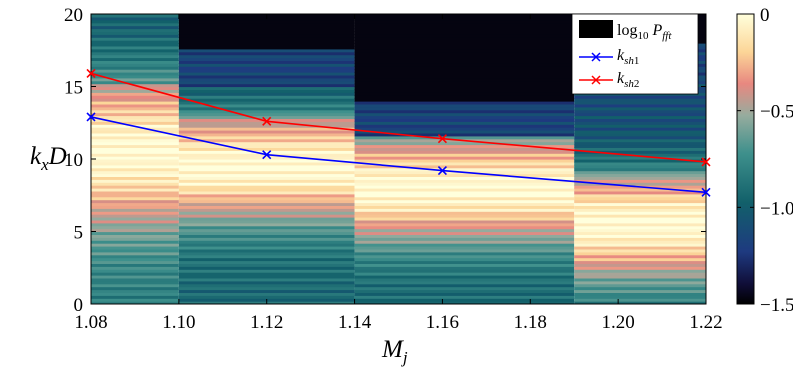 The height and width of the screenshot is (374, 793). What do you see at coordinates (79, 233) in the screenshot?
I see `y-tick-label: 5` at bounding box center [79, 233].